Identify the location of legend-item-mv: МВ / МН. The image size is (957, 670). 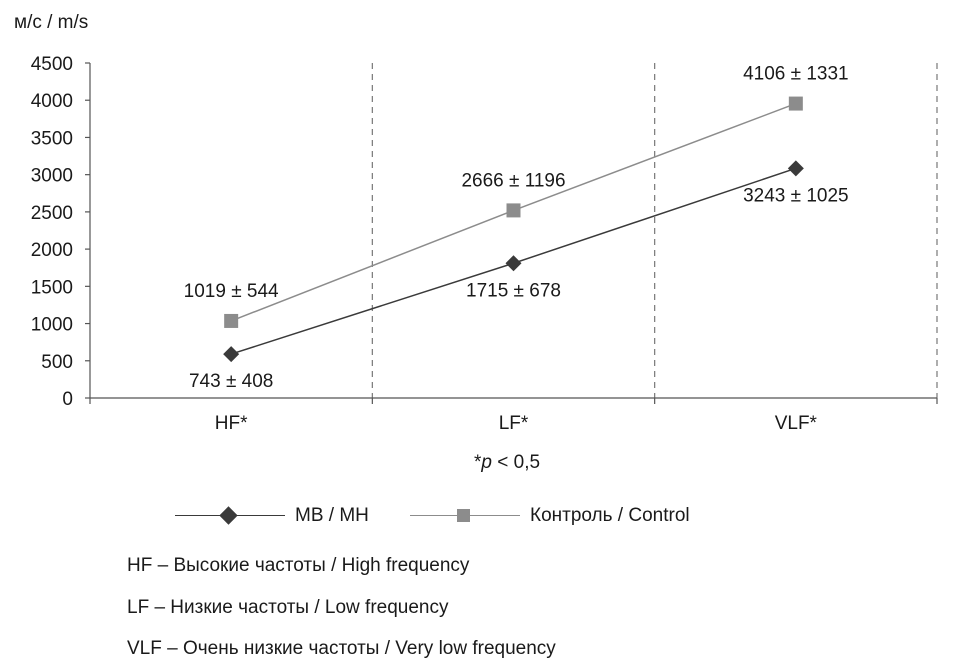
(272, 516).